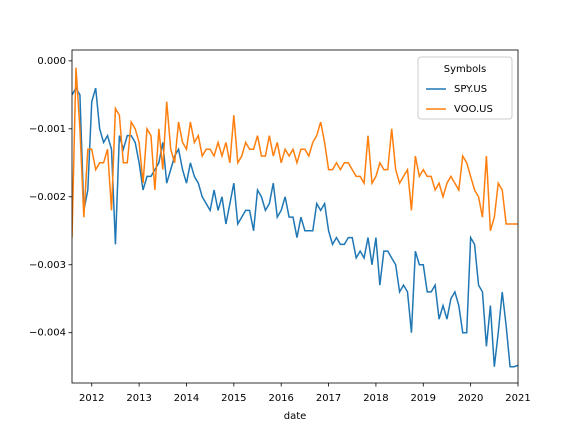 This screenshot has width=576, height=436. Describe the element at coordinates (47, 333) in the screenshot. I see `y-tick-label: −0.004` at that location.